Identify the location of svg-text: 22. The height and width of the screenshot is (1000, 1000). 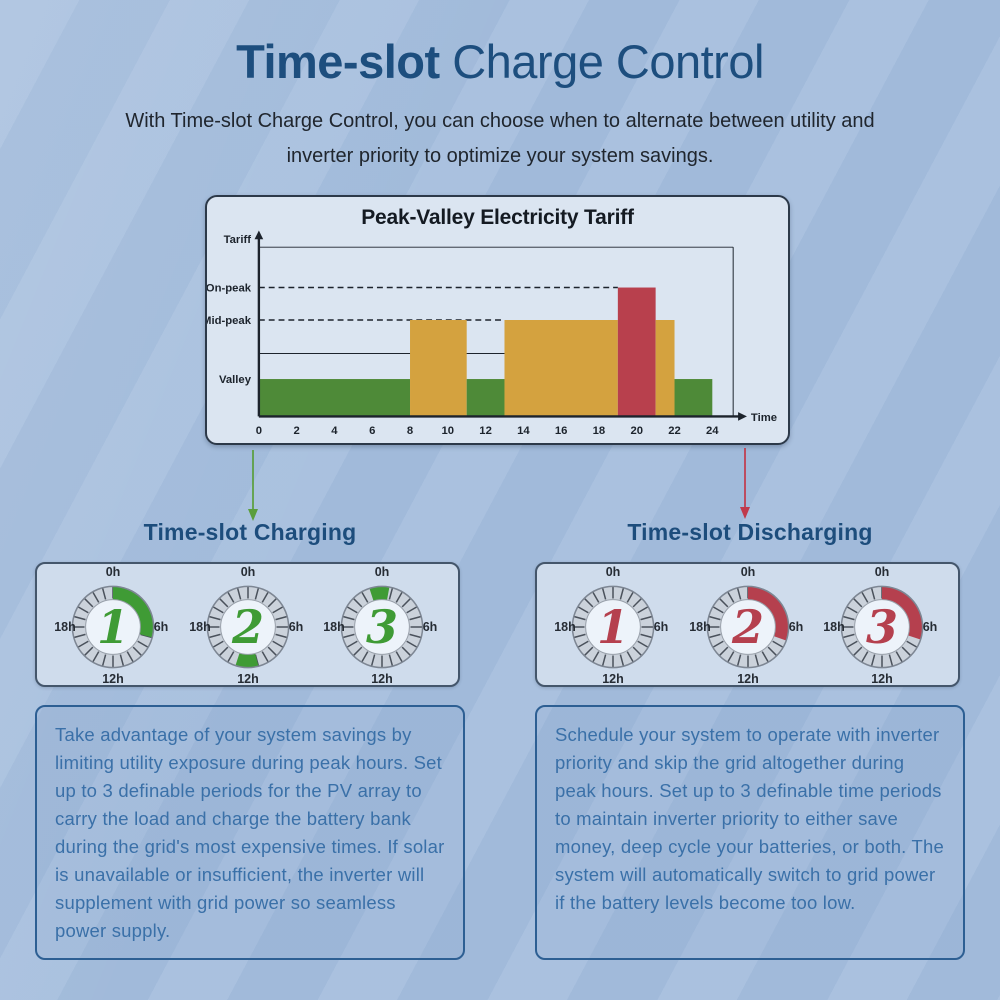
(674, 431).